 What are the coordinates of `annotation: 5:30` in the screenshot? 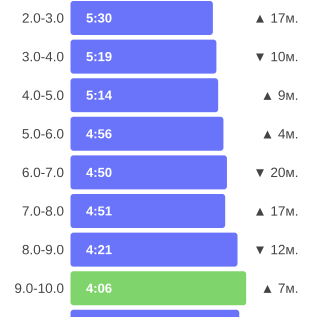 It's located at (99, 18).